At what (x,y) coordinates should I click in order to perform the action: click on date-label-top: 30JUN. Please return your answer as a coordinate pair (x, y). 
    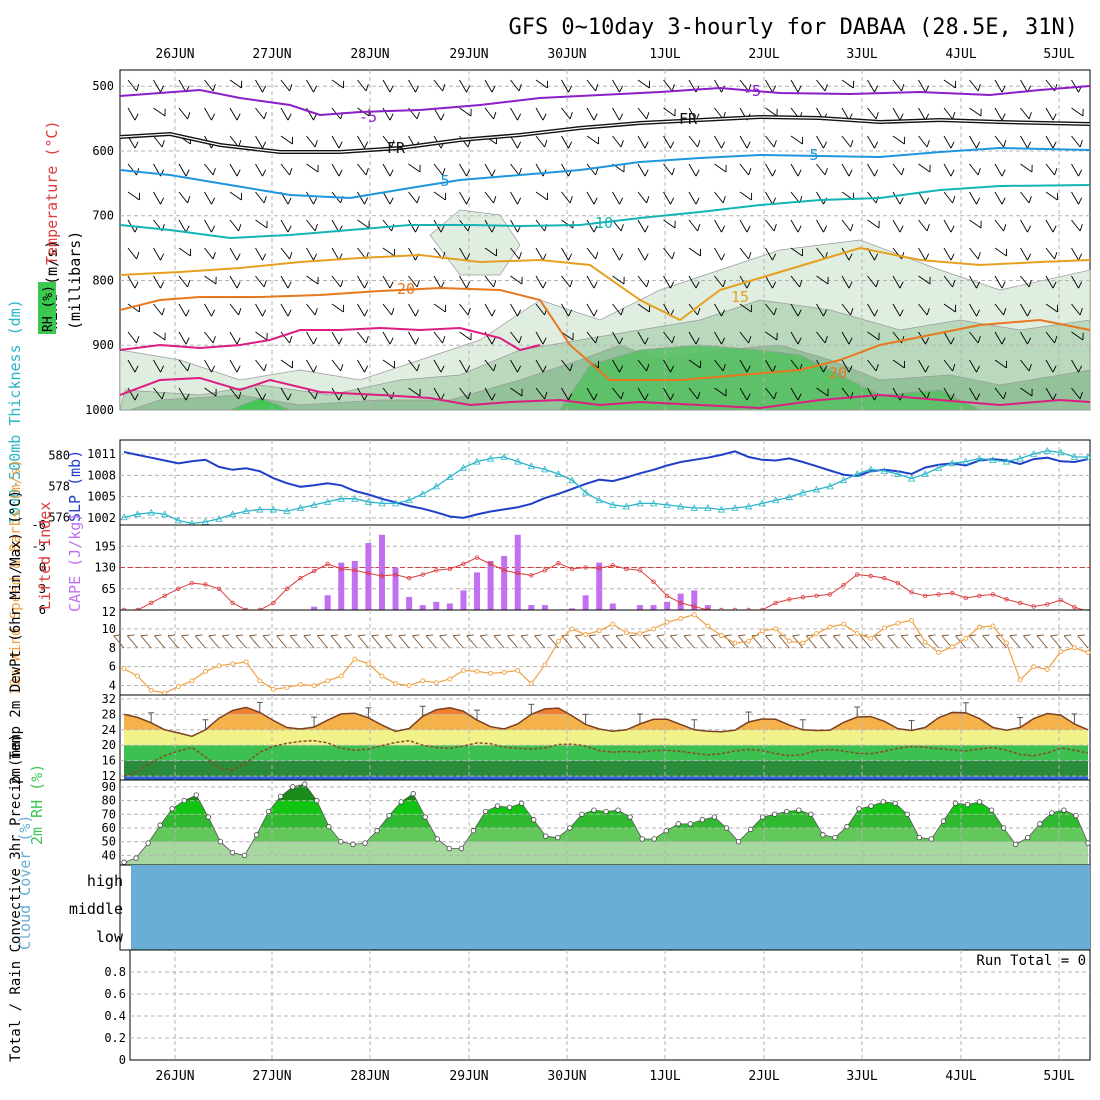
    Looking at the image, I should click on (566, 54).